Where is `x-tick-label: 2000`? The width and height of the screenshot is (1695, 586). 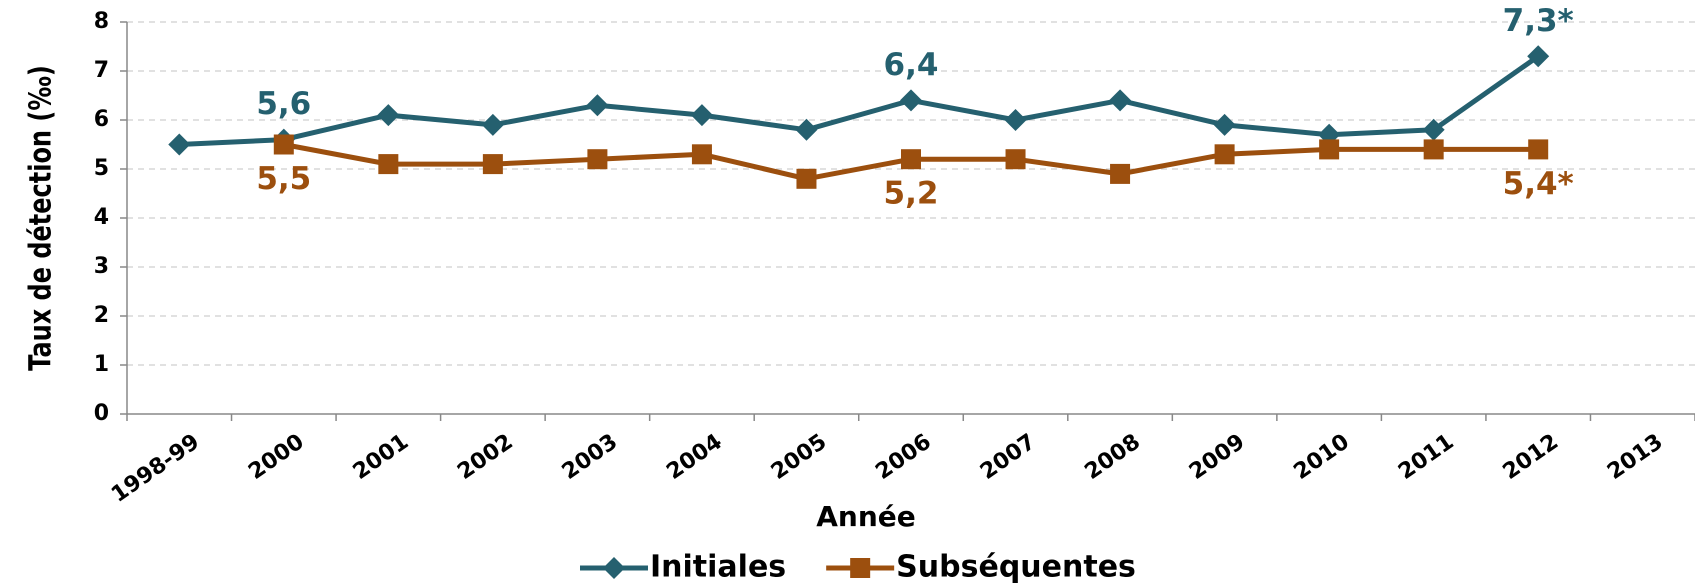 x-tick-label: 2000 is located at coordinates (276, 457).